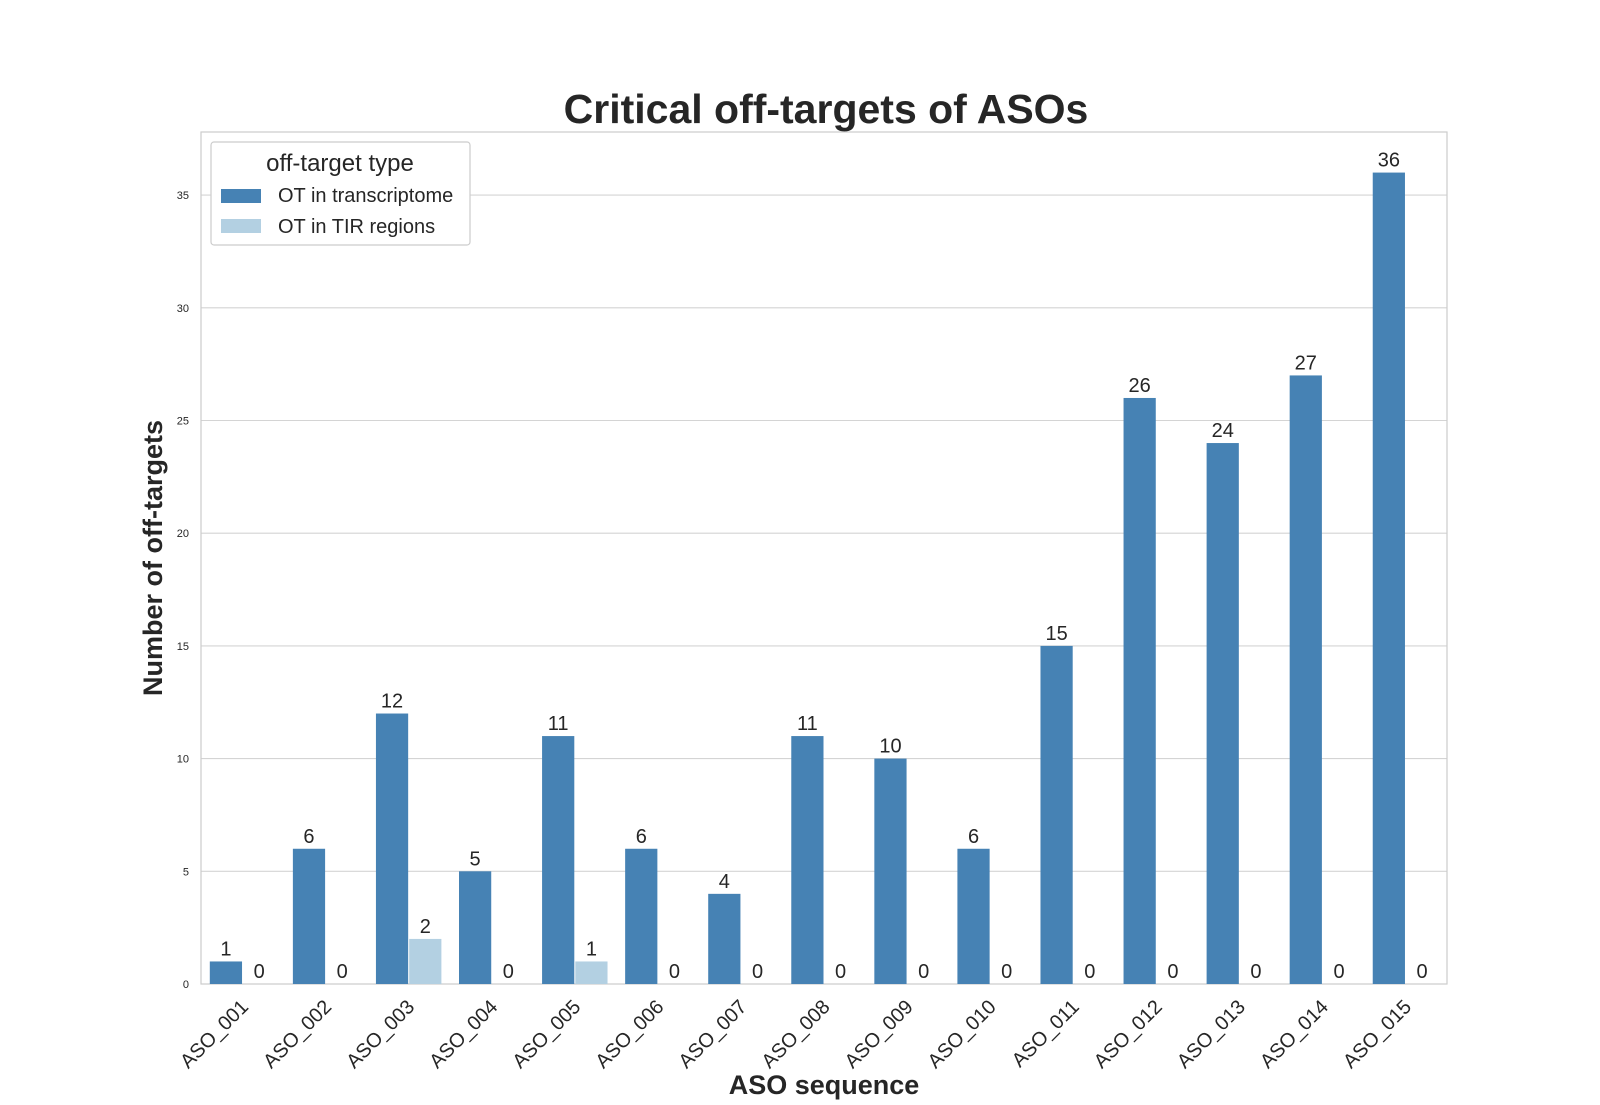  Describe the element at coordinates (186, 985) in the screenshot. I see `y-tick-label: 0` at that location.